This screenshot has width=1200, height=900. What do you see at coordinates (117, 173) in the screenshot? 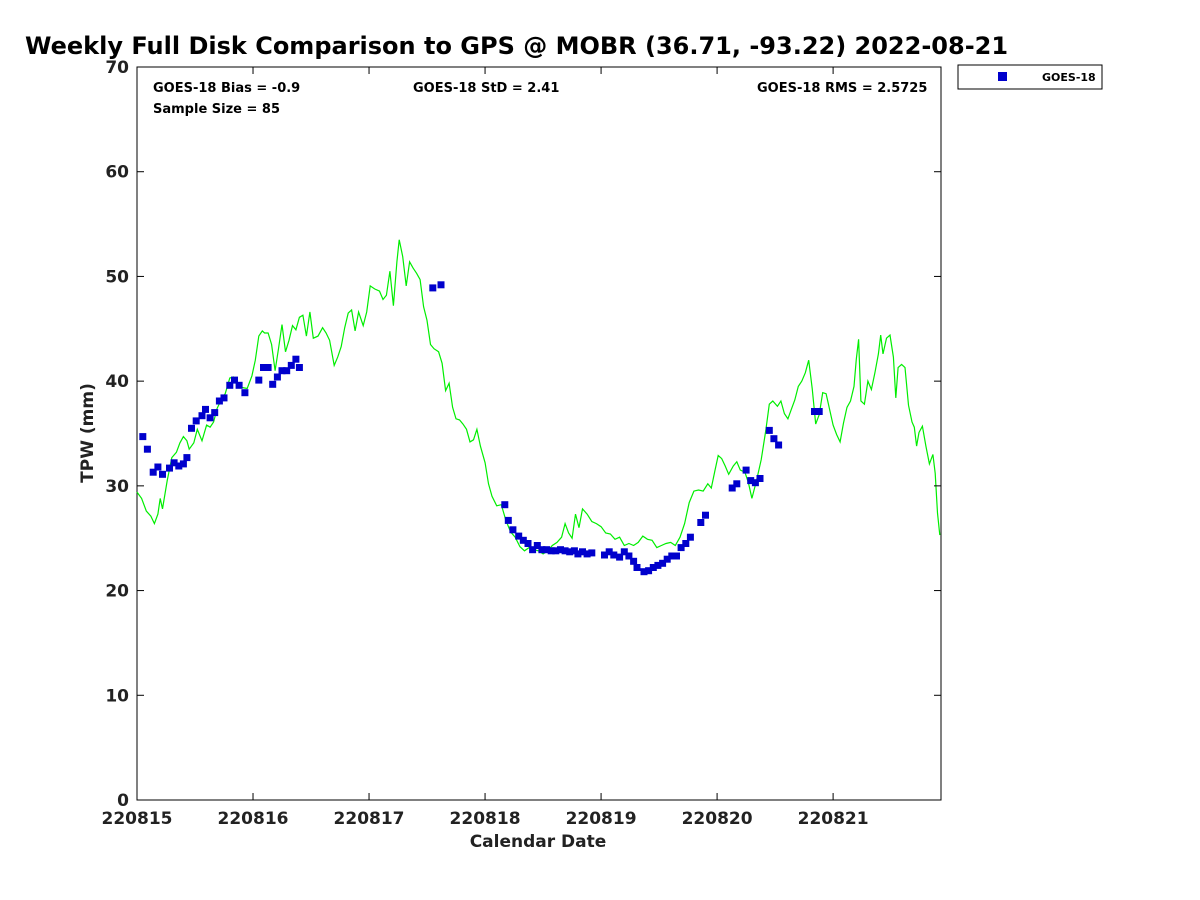
I see `y-tick-label: 60` at bounding box center [117, 173].